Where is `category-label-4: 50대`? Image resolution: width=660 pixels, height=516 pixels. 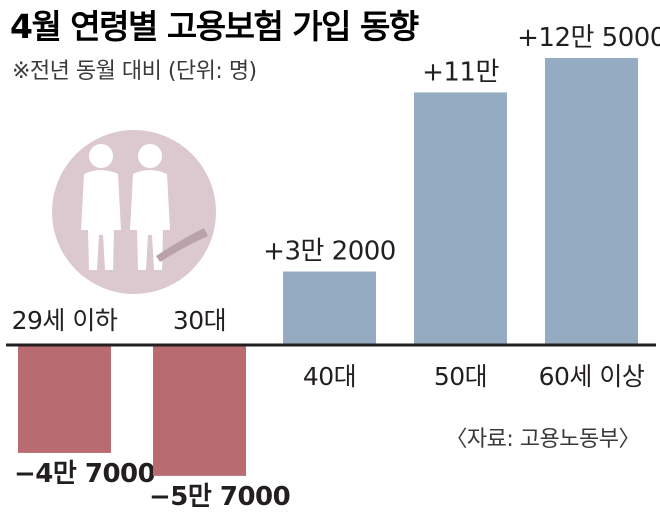
category-label-4: 50대 is located at coordinates (460, 376).